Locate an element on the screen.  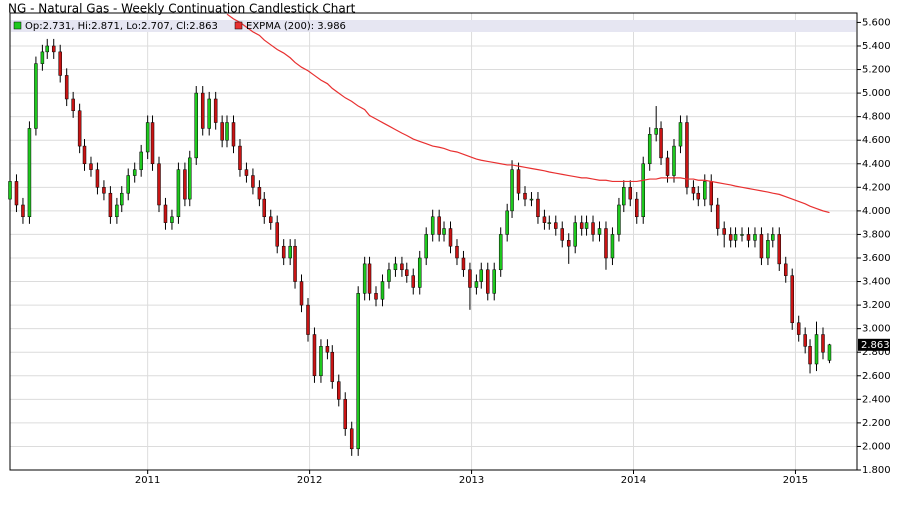
y-tick-label: 5.200 is located at coordinates (876, 70).